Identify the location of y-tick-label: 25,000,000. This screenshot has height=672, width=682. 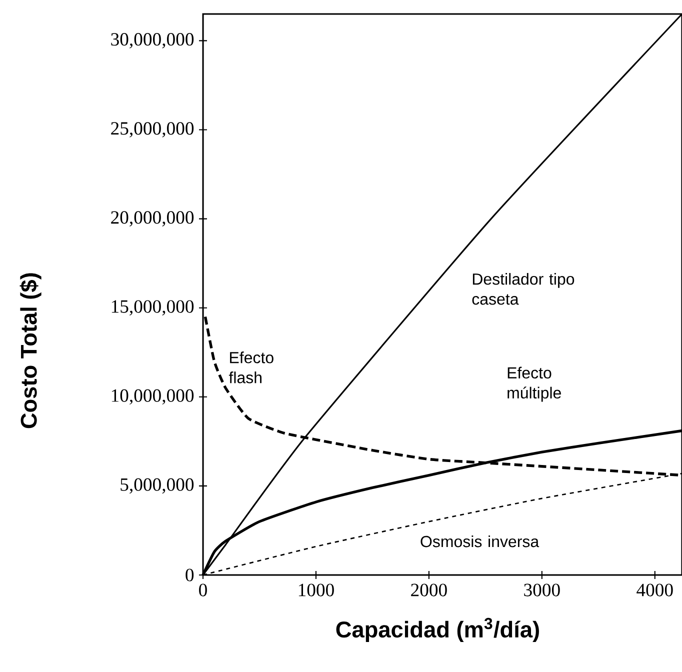
(152, 130).